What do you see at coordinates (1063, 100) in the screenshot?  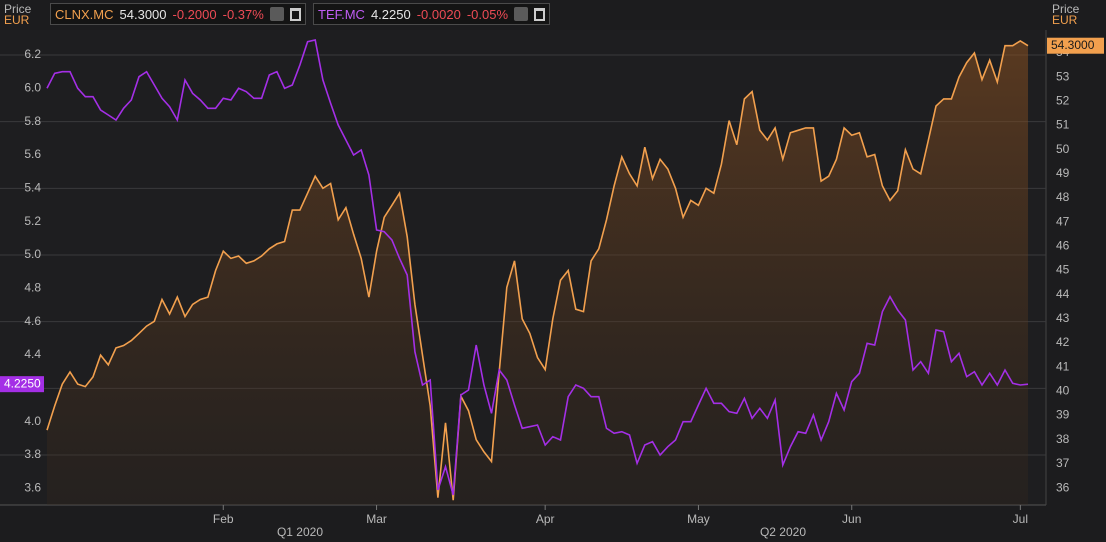 I see `y2-tick-label: 52` at bounding box center [1063, 100].